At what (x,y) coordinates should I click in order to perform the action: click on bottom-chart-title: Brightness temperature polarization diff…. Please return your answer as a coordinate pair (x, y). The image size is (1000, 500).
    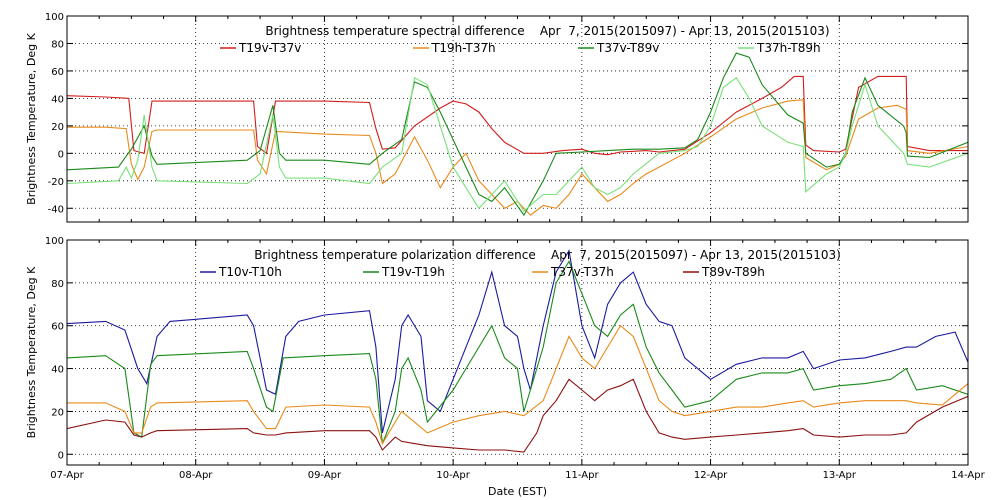
    Looking at the image, I should click on (547, 255).